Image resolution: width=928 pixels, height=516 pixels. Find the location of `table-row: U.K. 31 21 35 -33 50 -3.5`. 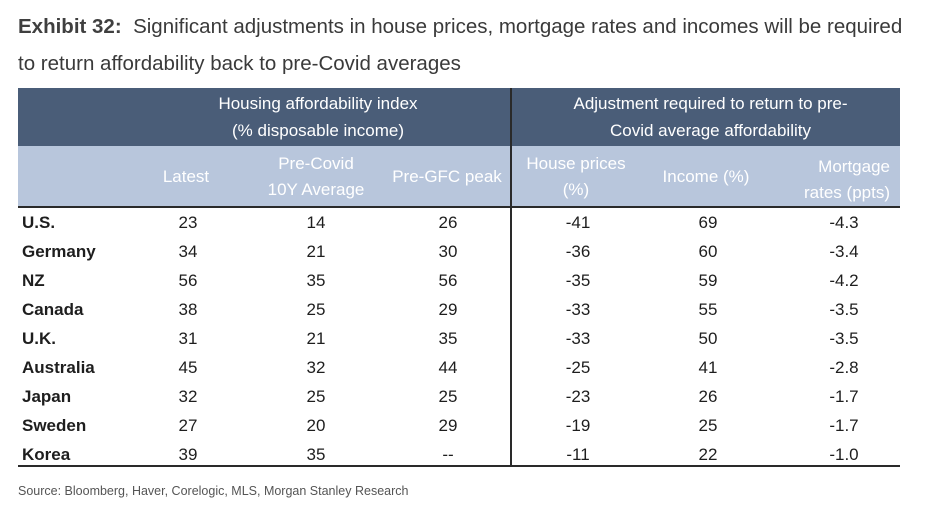

table-row: U.K. 31 21 35 -33 50 -3.5 is located at coordinates (459, 338).